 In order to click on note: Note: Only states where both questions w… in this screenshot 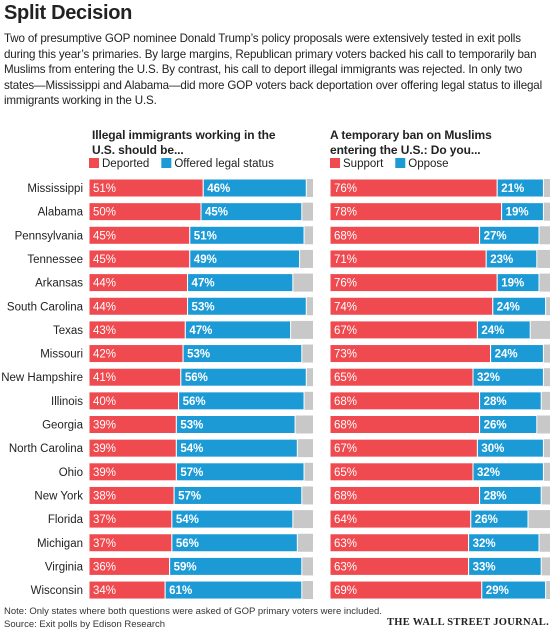, I will do `click(193, 611)`.